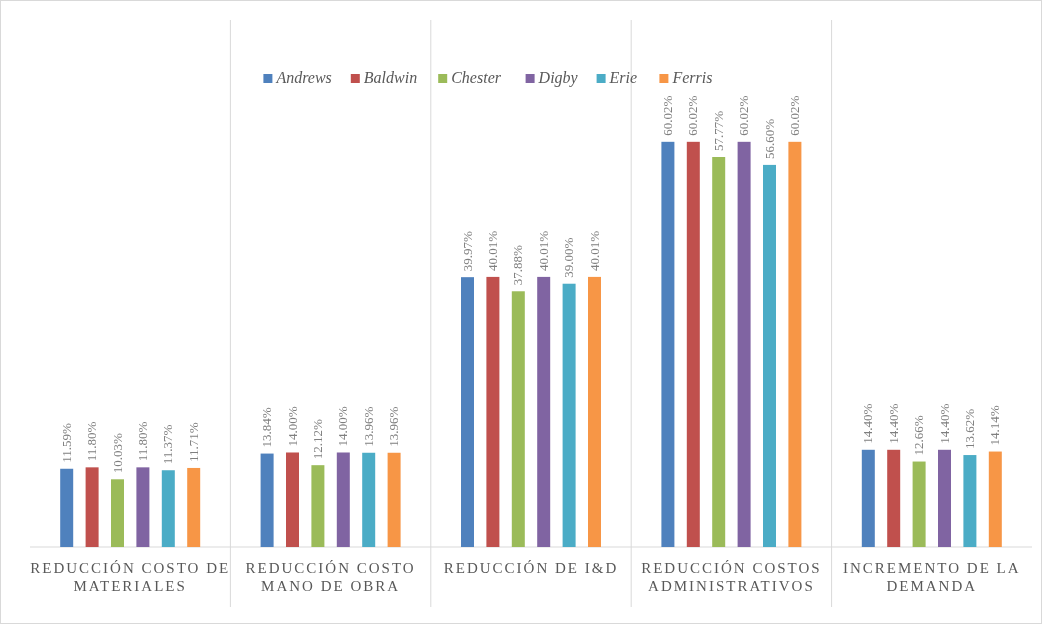 The image size is (1042, 624). I want to click on x-tick-label: REDUCCIÓN COSTOS ADMINISTRATIVOS, so click(731, 577).